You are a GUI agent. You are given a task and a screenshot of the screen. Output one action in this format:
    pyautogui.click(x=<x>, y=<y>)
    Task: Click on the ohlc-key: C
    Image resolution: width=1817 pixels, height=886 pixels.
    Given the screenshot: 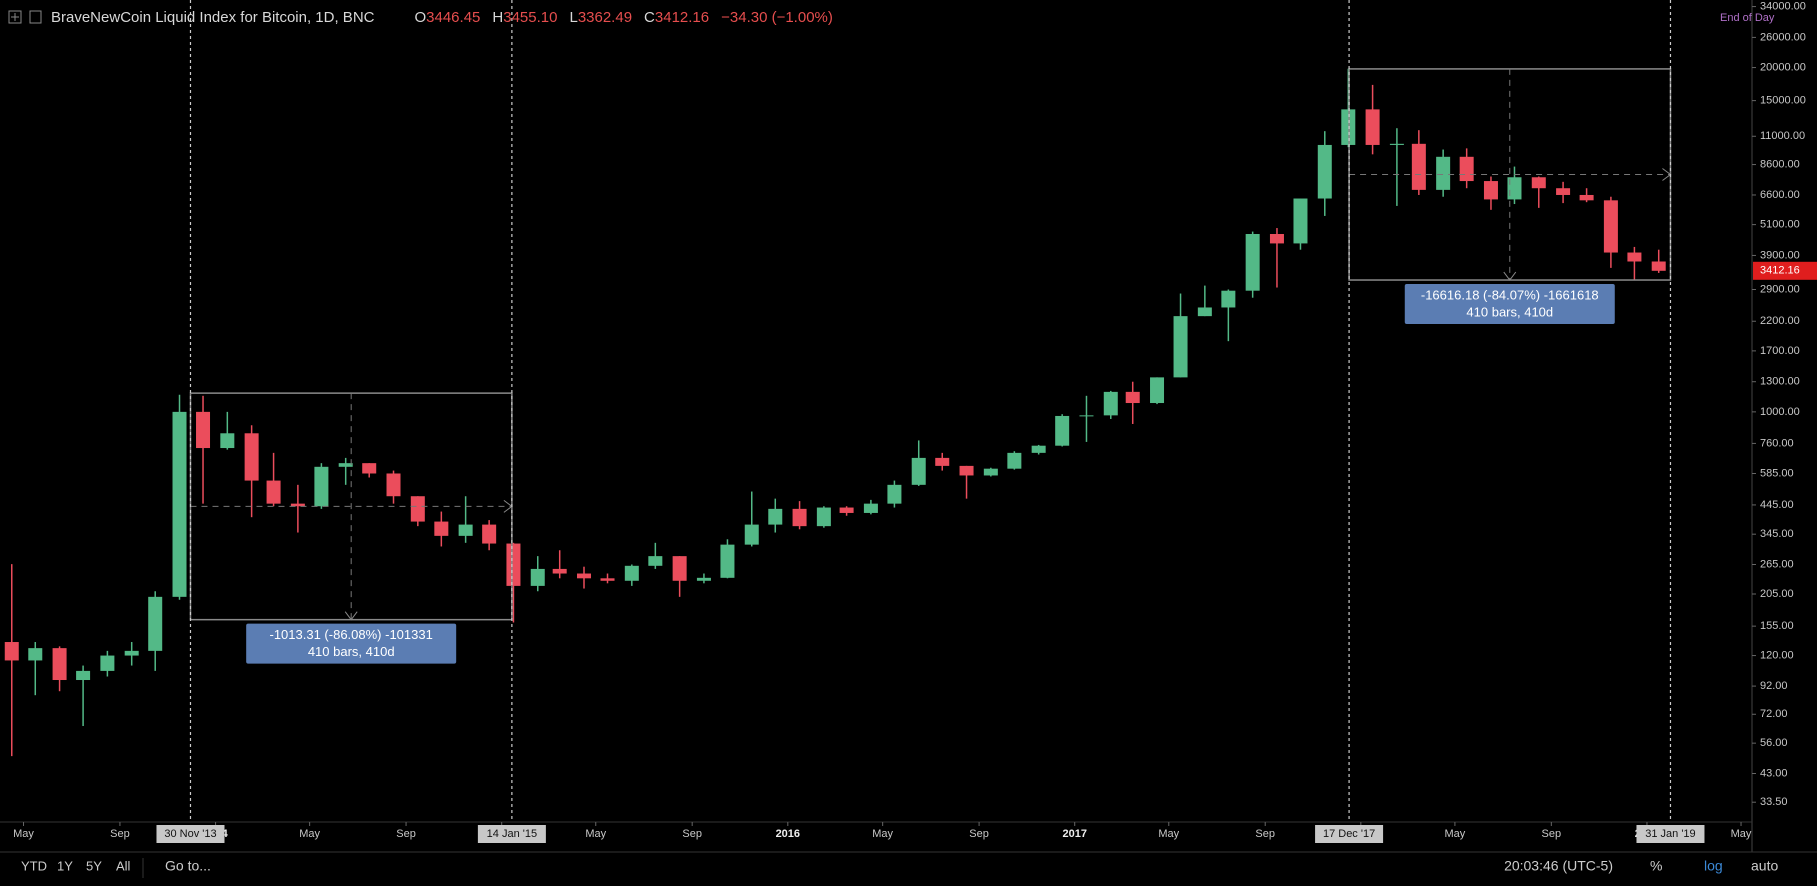 What is the action you would take?
    pyautogui.click(x=649, y=17)
    